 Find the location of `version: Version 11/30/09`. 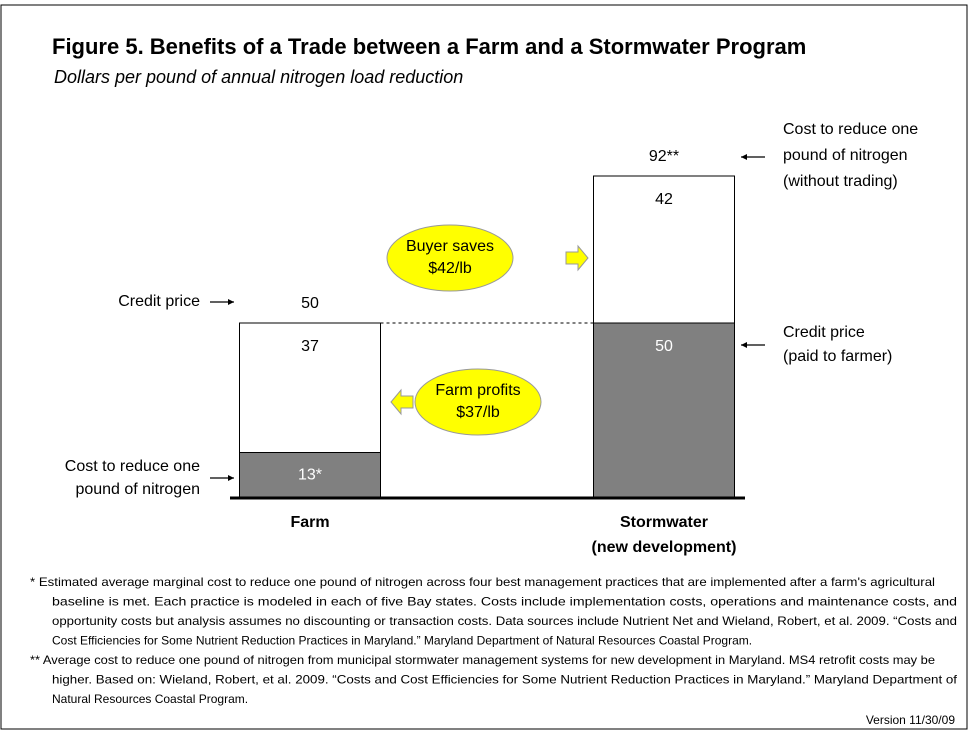

version: Version 11/30/09 is located at coordinates (911, 720).